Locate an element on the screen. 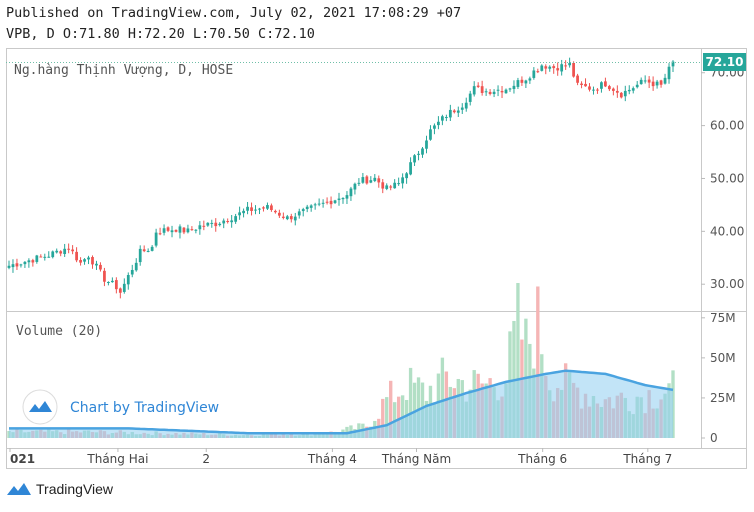 This screenshot has height=512, width=754. tradingview-logo-icon is located at coordinates (19, 489).